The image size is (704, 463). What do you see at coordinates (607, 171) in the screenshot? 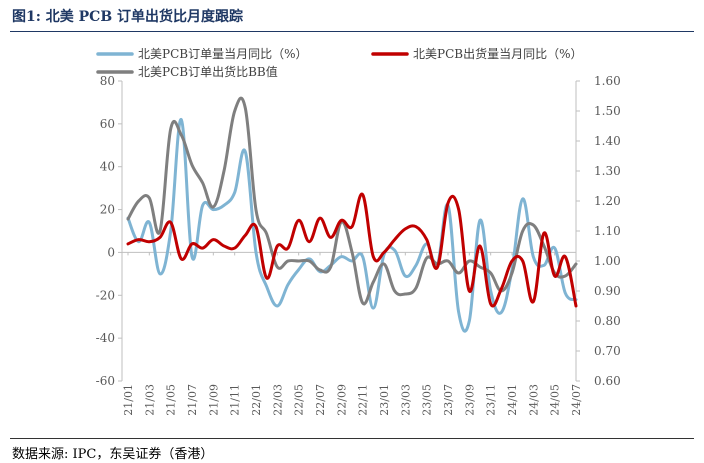
I see `right-y-tick-label: 1.30` at bounding box center [607, 171].